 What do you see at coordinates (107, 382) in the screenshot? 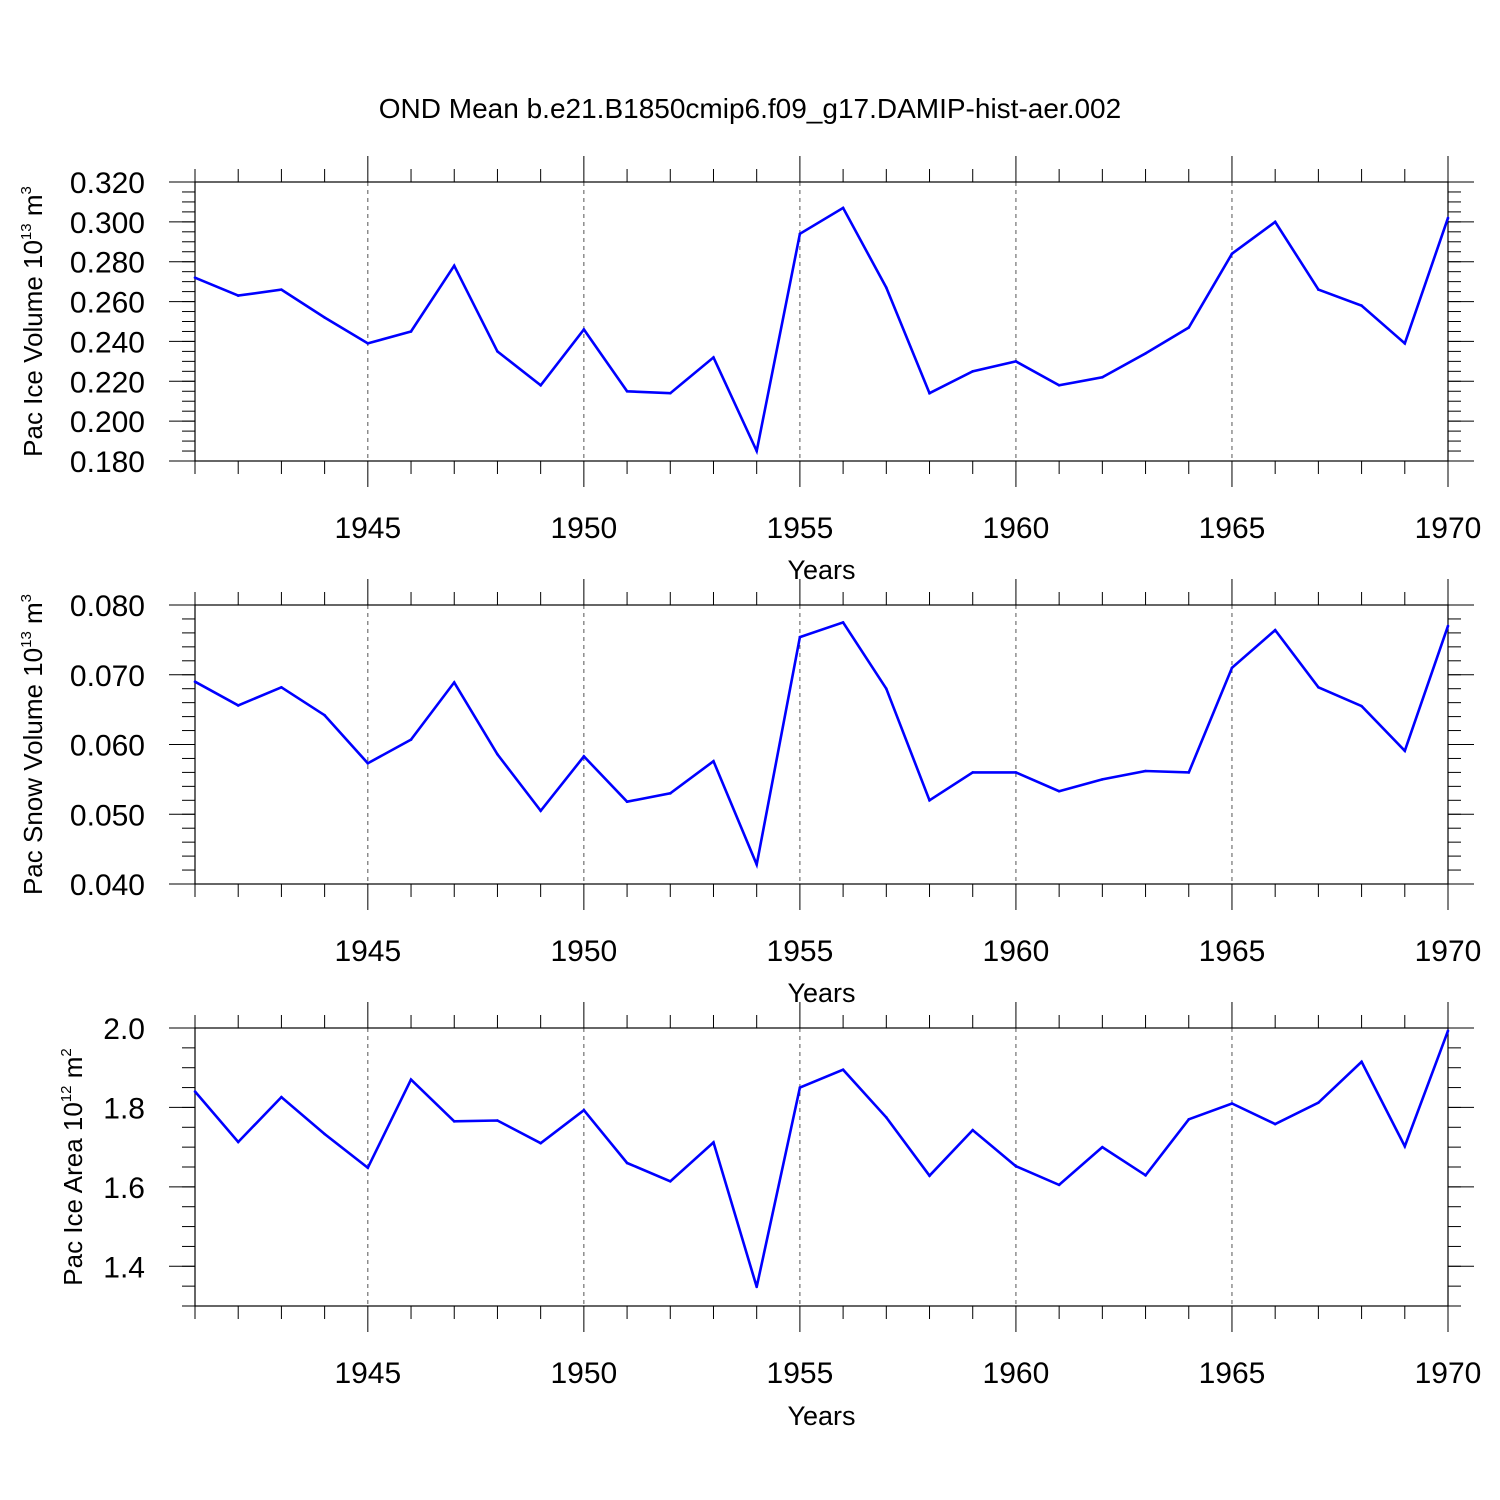
I see `y-tick-label: 0.220` at bounding box center [107, 382].